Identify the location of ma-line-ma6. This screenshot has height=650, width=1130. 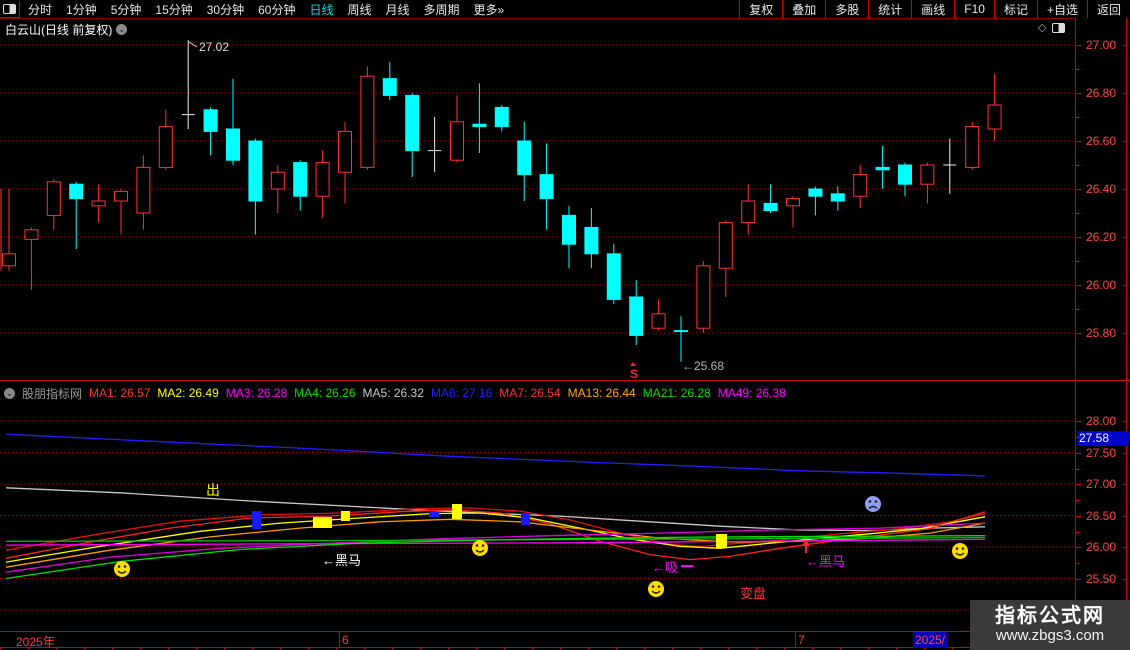
(495, 455).